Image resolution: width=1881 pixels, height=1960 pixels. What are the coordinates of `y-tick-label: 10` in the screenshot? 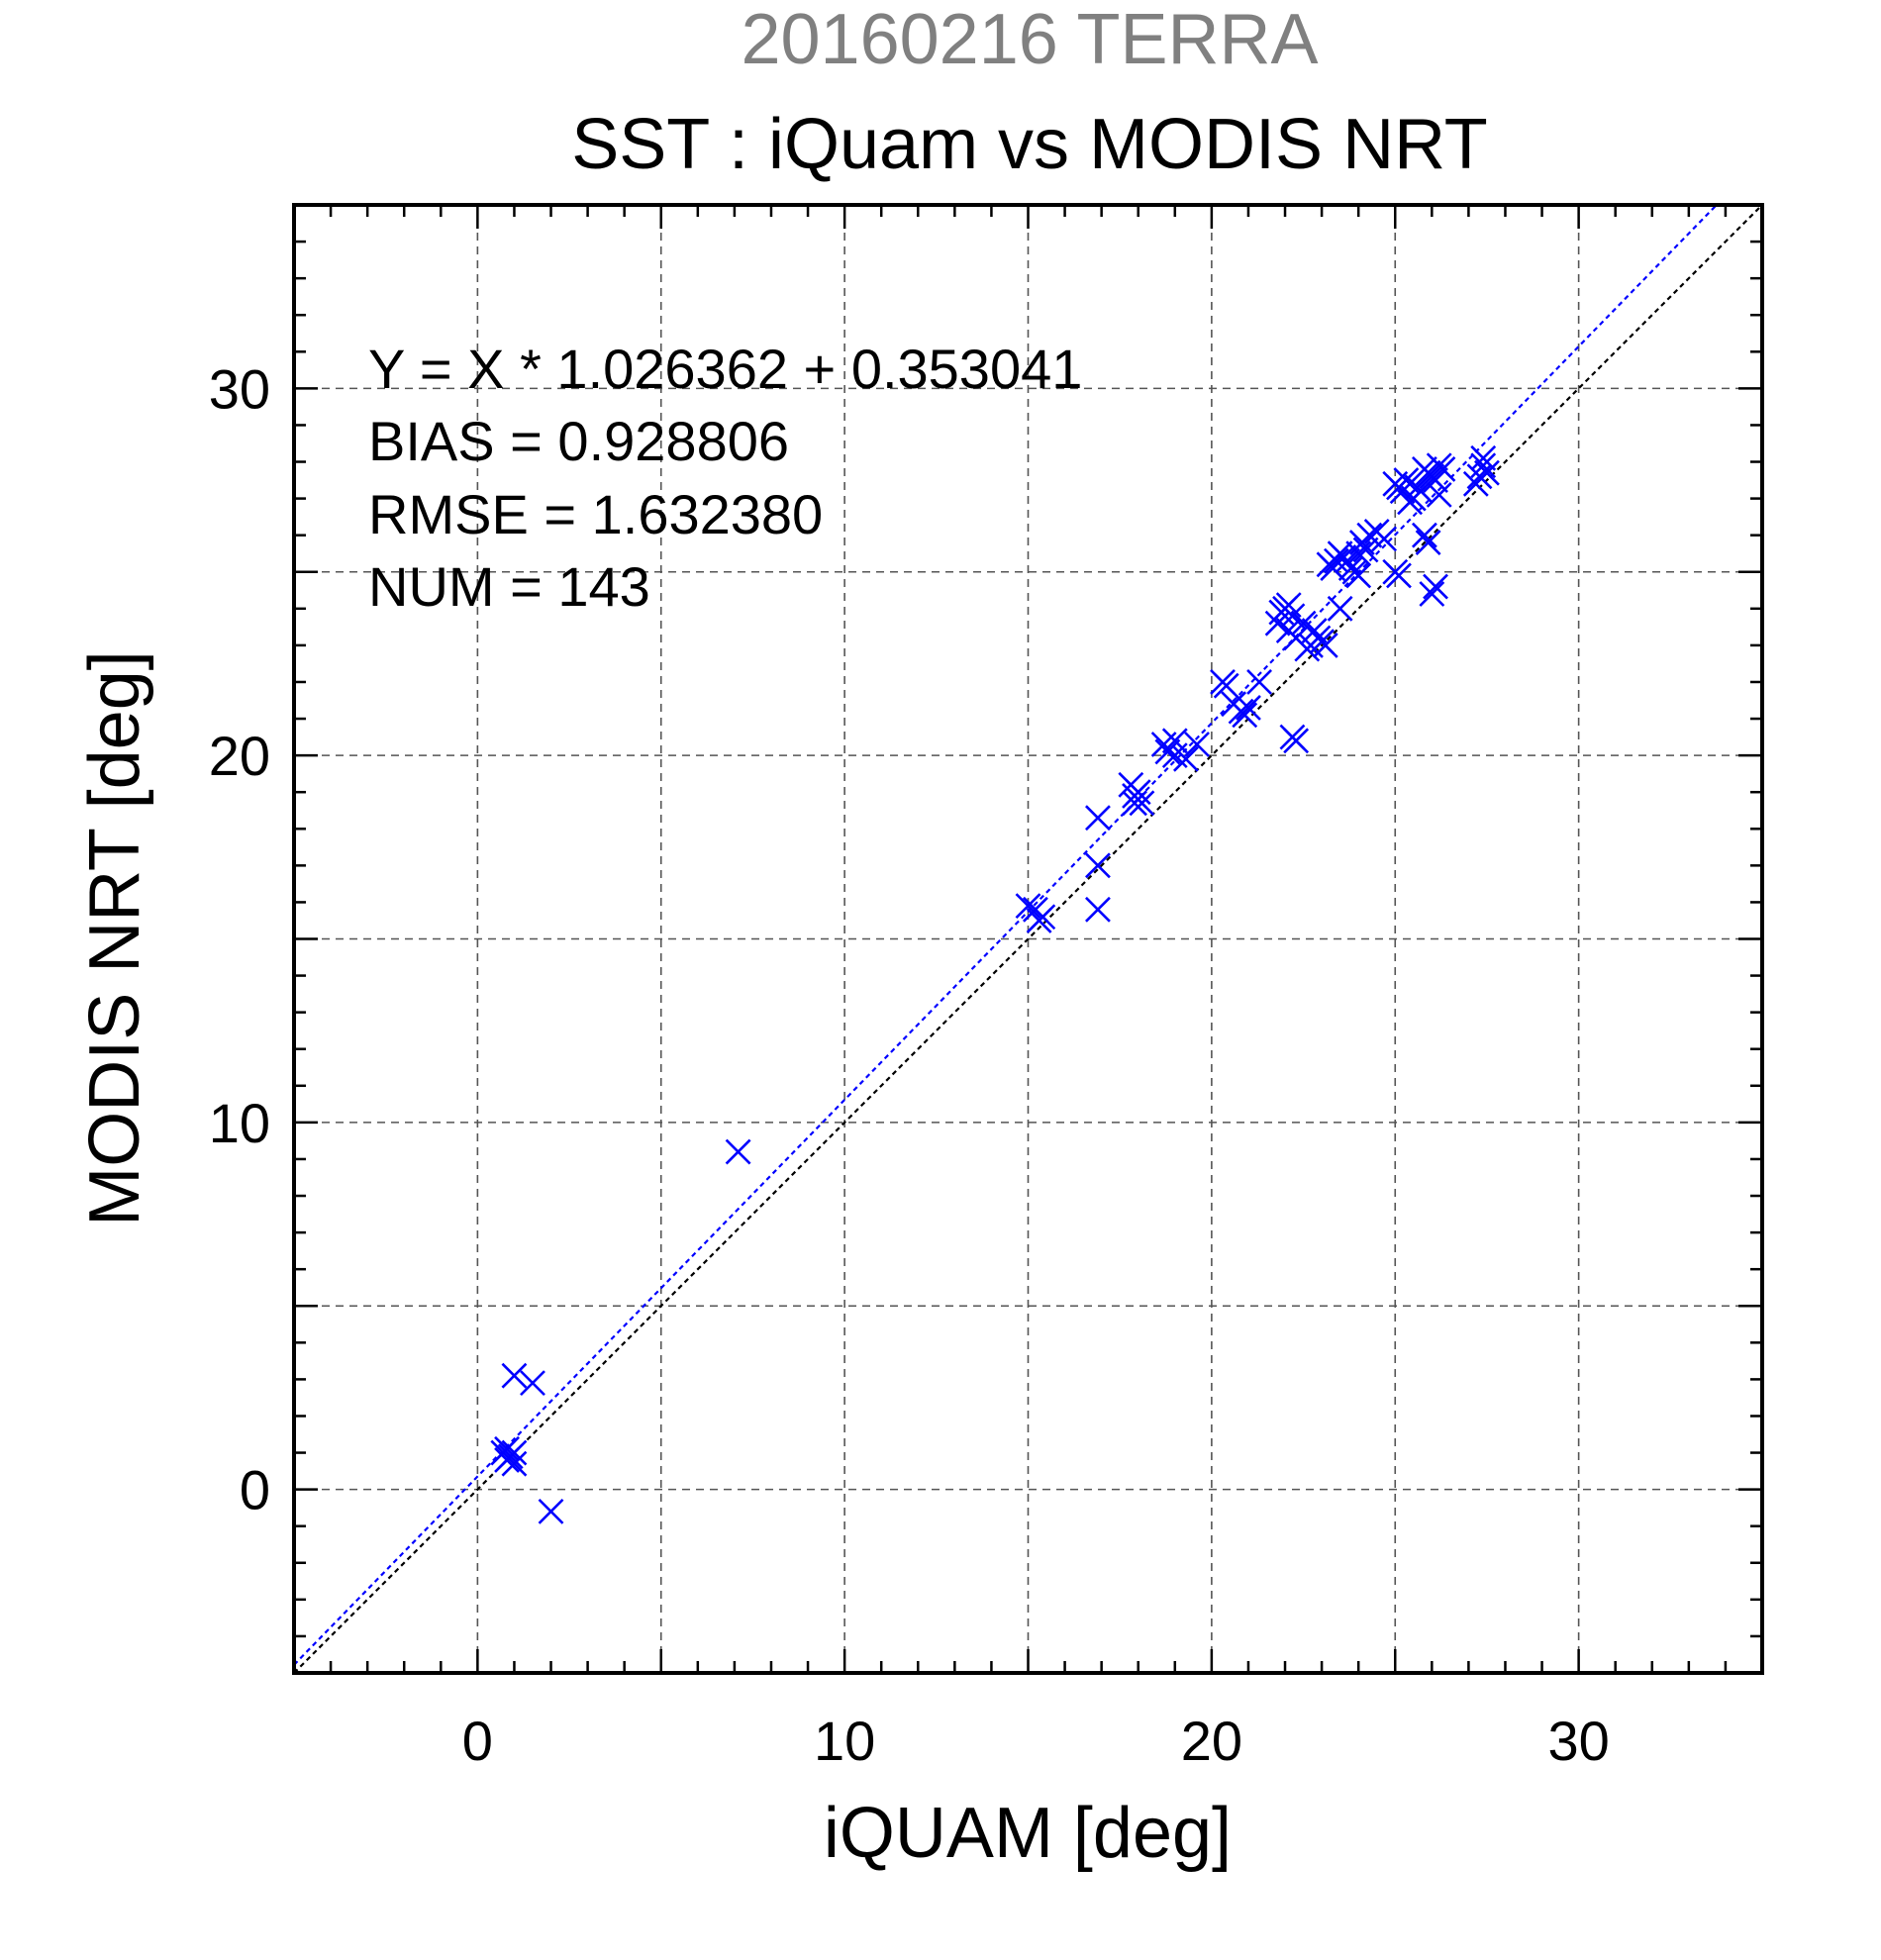 It's located at (240, 1123).